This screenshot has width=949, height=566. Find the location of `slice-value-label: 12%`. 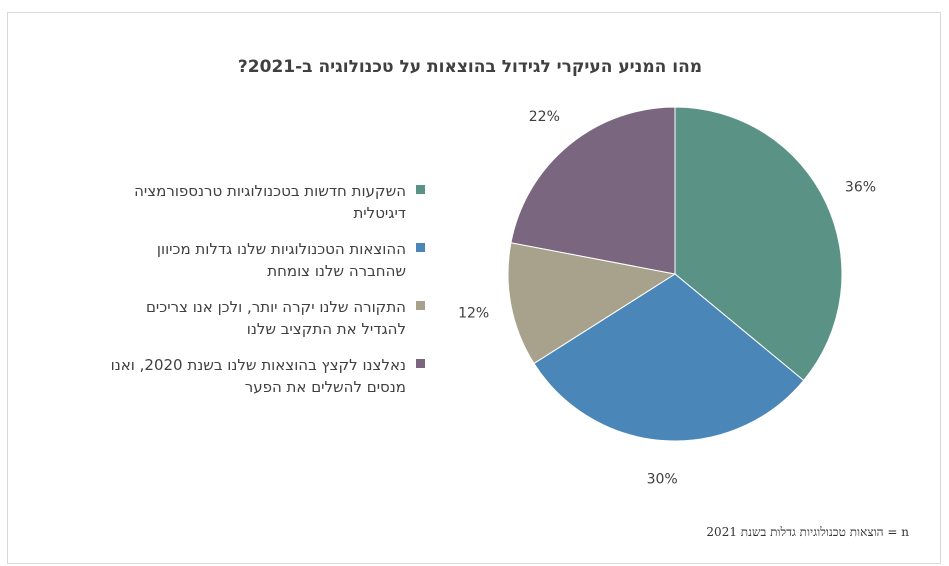

slice-value-label: 12% is located at coordinates (473, 313).